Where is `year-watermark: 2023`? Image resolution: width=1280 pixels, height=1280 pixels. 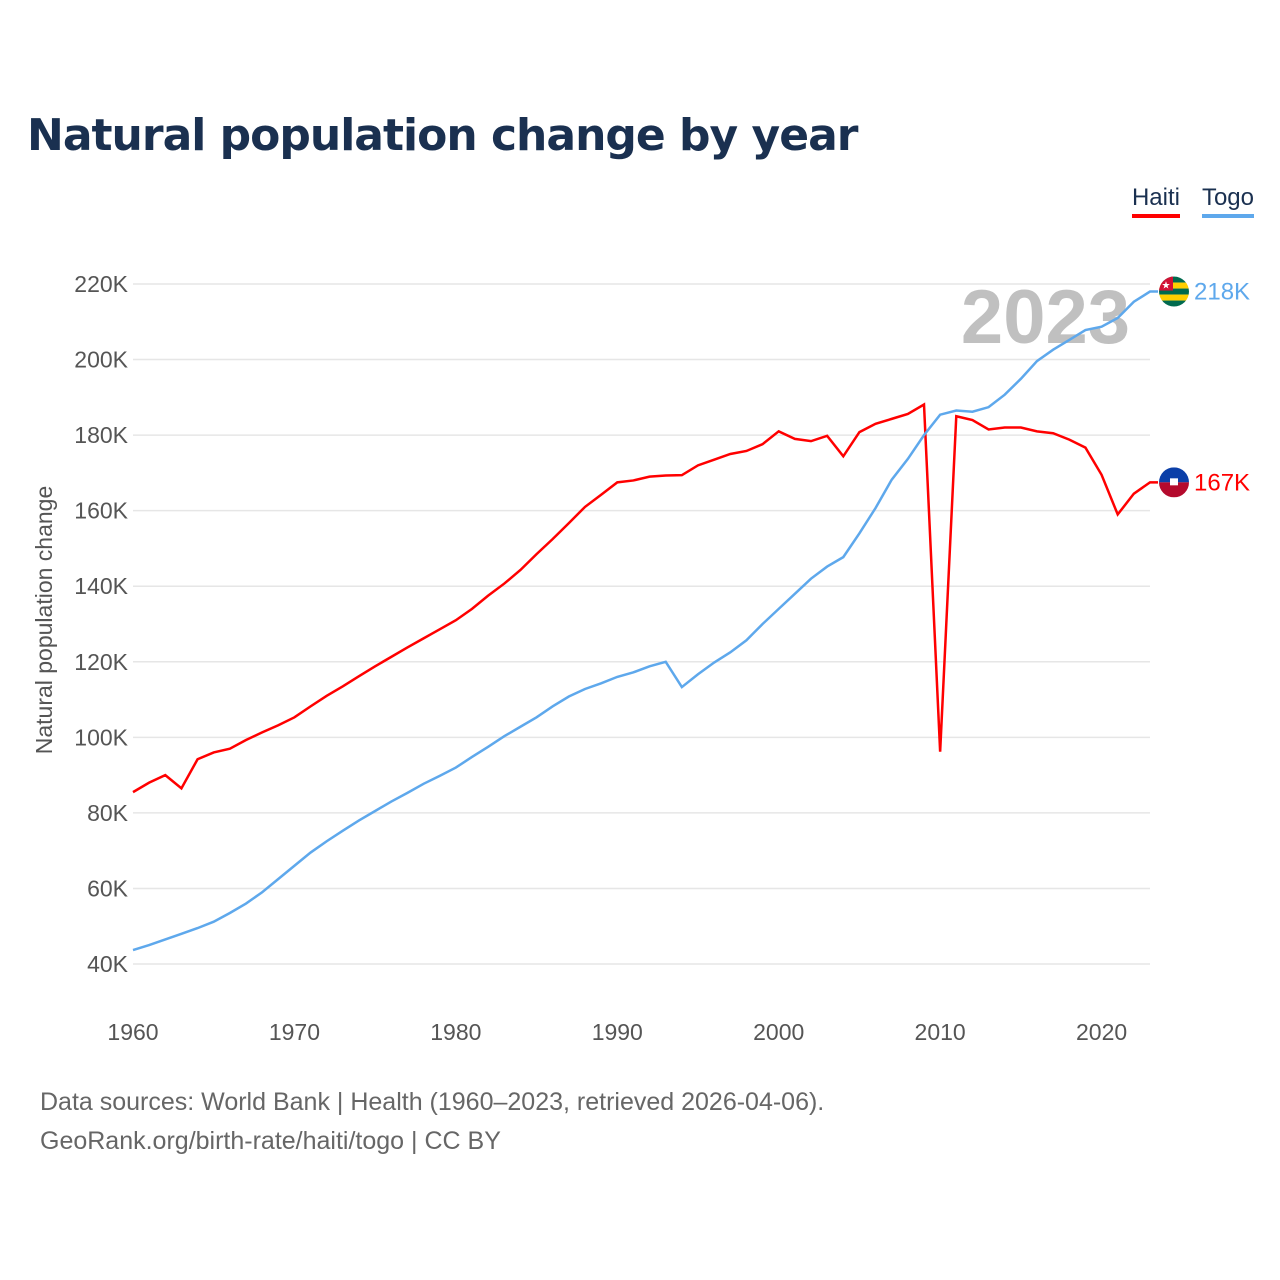 year-watermark: 2023 is located at coordinates (1045, 317).